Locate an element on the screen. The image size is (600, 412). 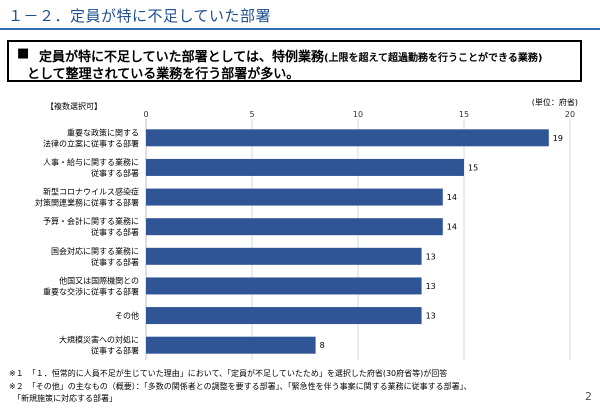
category-label: 重要な交渉に従事する部署 is located at coordinates (91, 291).